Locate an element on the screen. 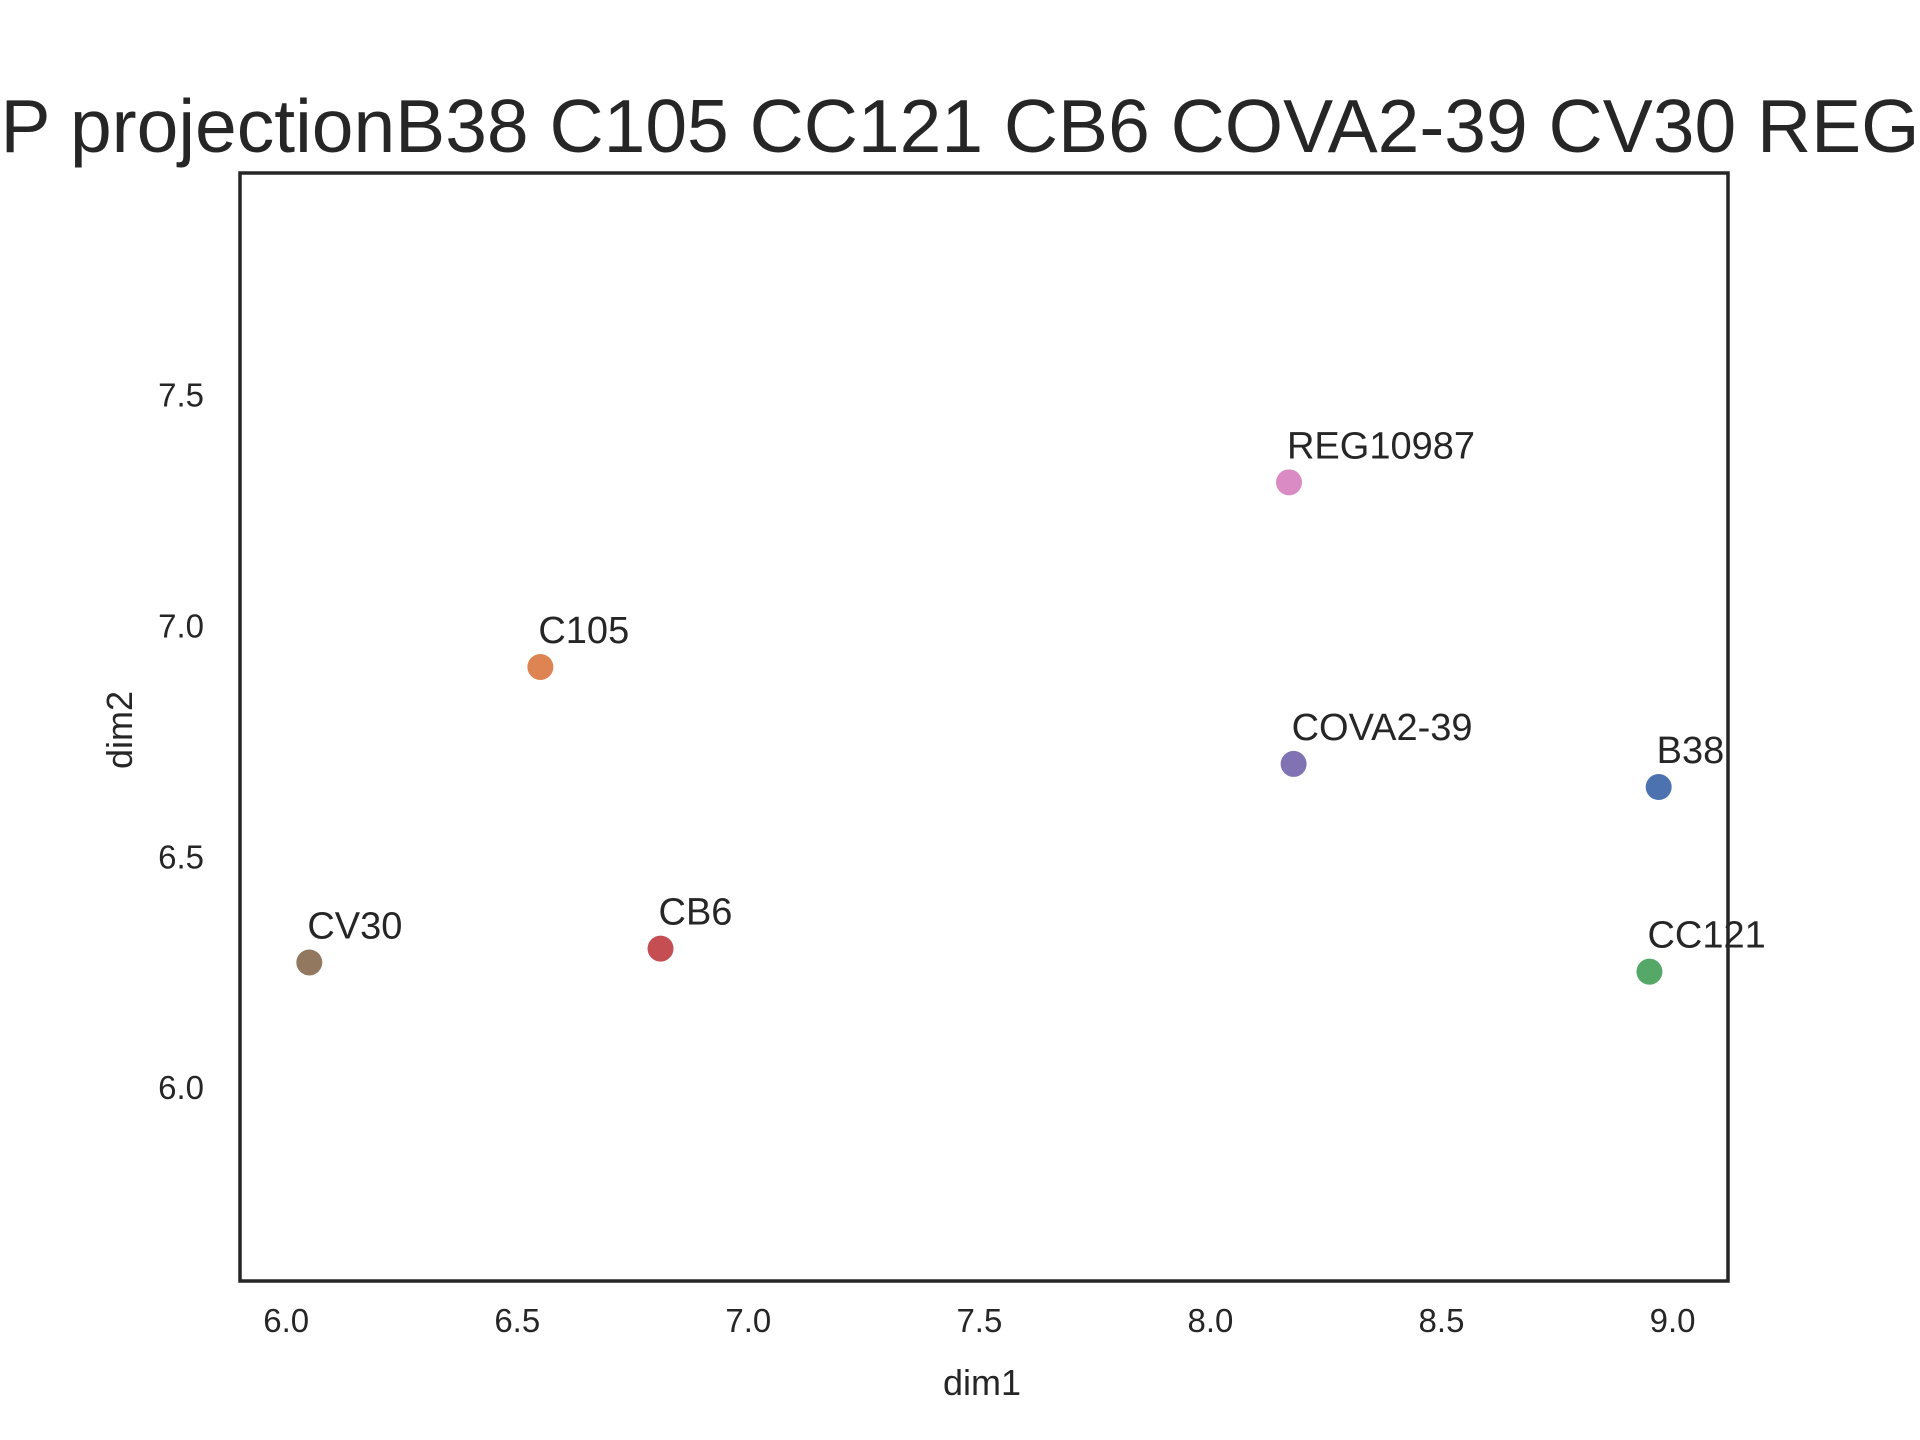  y-tick-label: 7.0 is located at coordinates (181, 625).